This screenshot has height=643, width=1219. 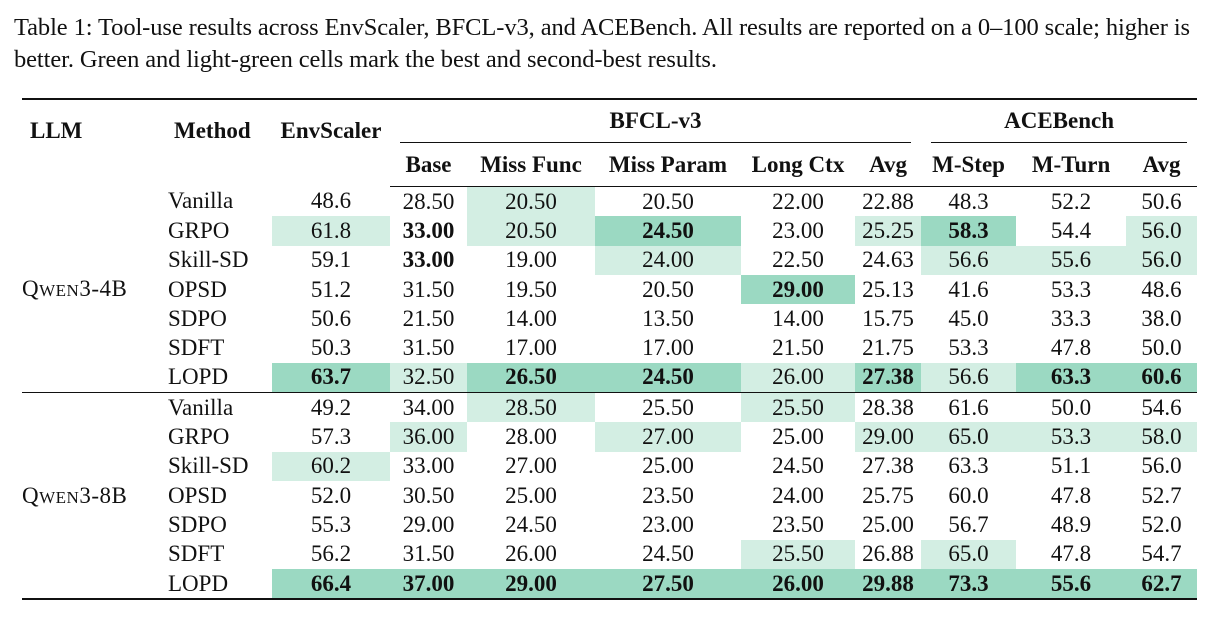 I want to click on llm-smallcaps: WEN, so click(x=59, y=291).